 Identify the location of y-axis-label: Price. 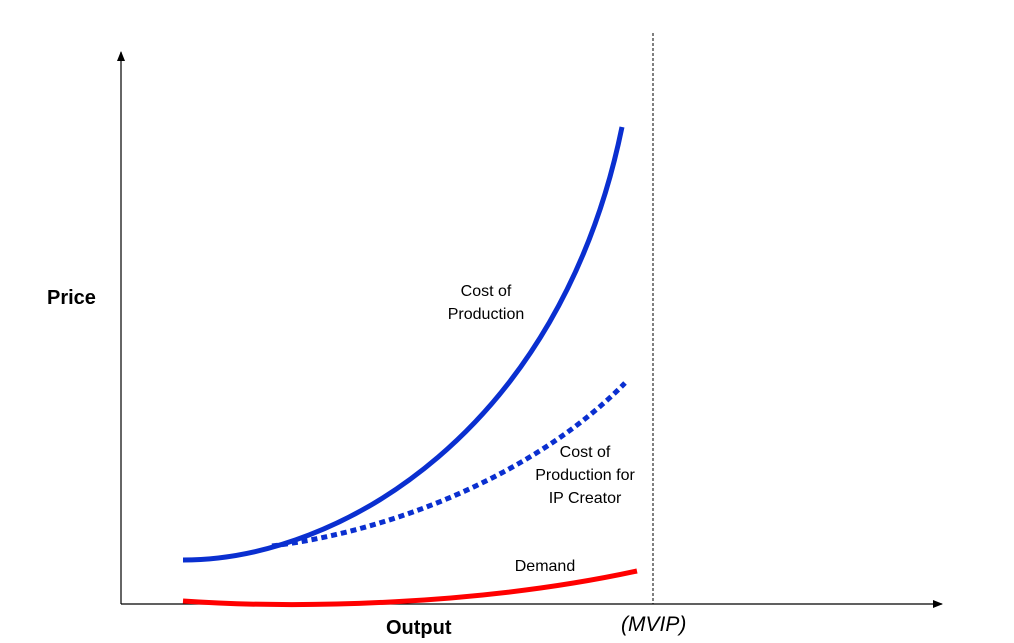
(71, 298).